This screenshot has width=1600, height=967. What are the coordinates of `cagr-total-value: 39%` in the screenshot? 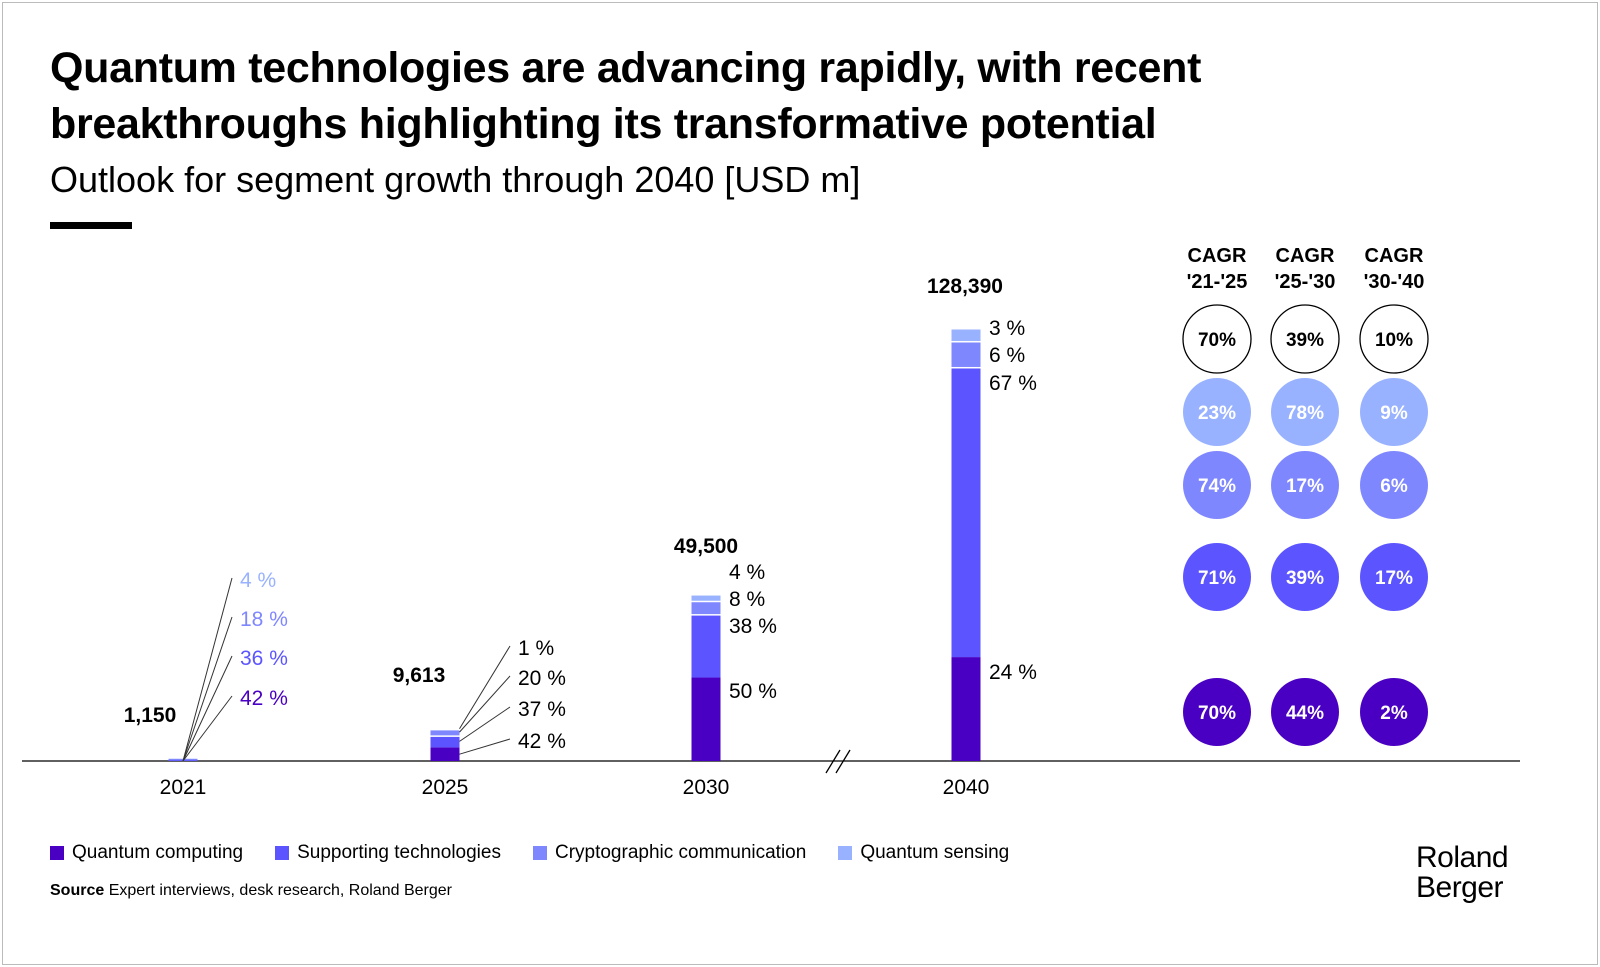 It's located at (1305, 340).